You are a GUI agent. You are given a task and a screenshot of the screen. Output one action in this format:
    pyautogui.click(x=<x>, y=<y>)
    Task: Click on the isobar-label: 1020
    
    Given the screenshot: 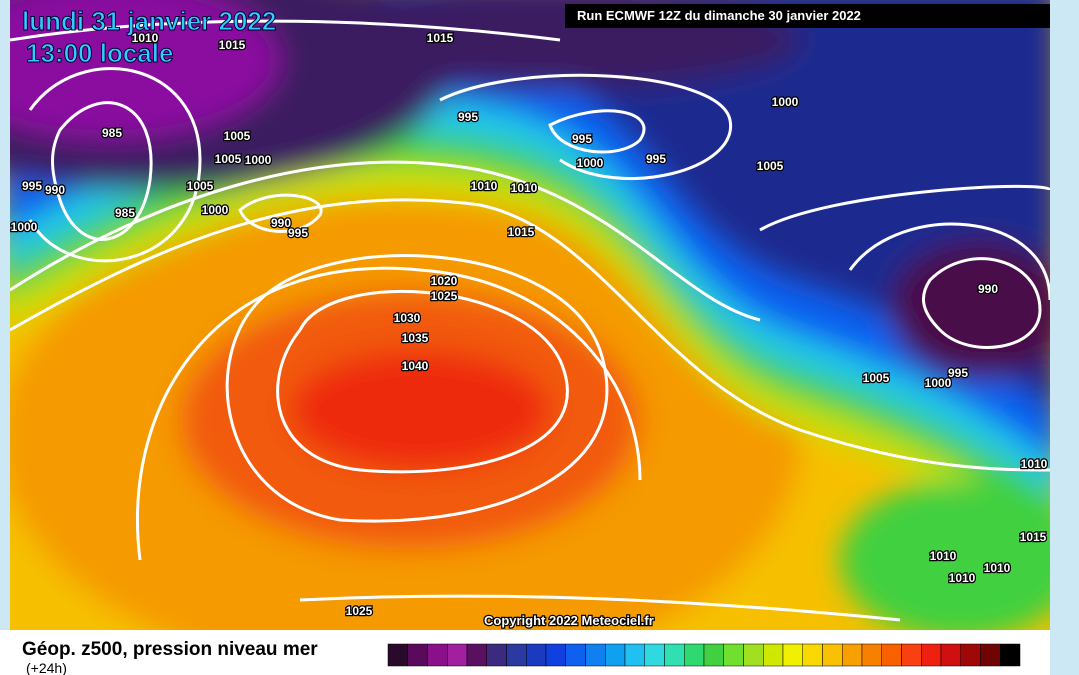 What is the action you would take?
    pyautogui.click(x=444, y=281)
    